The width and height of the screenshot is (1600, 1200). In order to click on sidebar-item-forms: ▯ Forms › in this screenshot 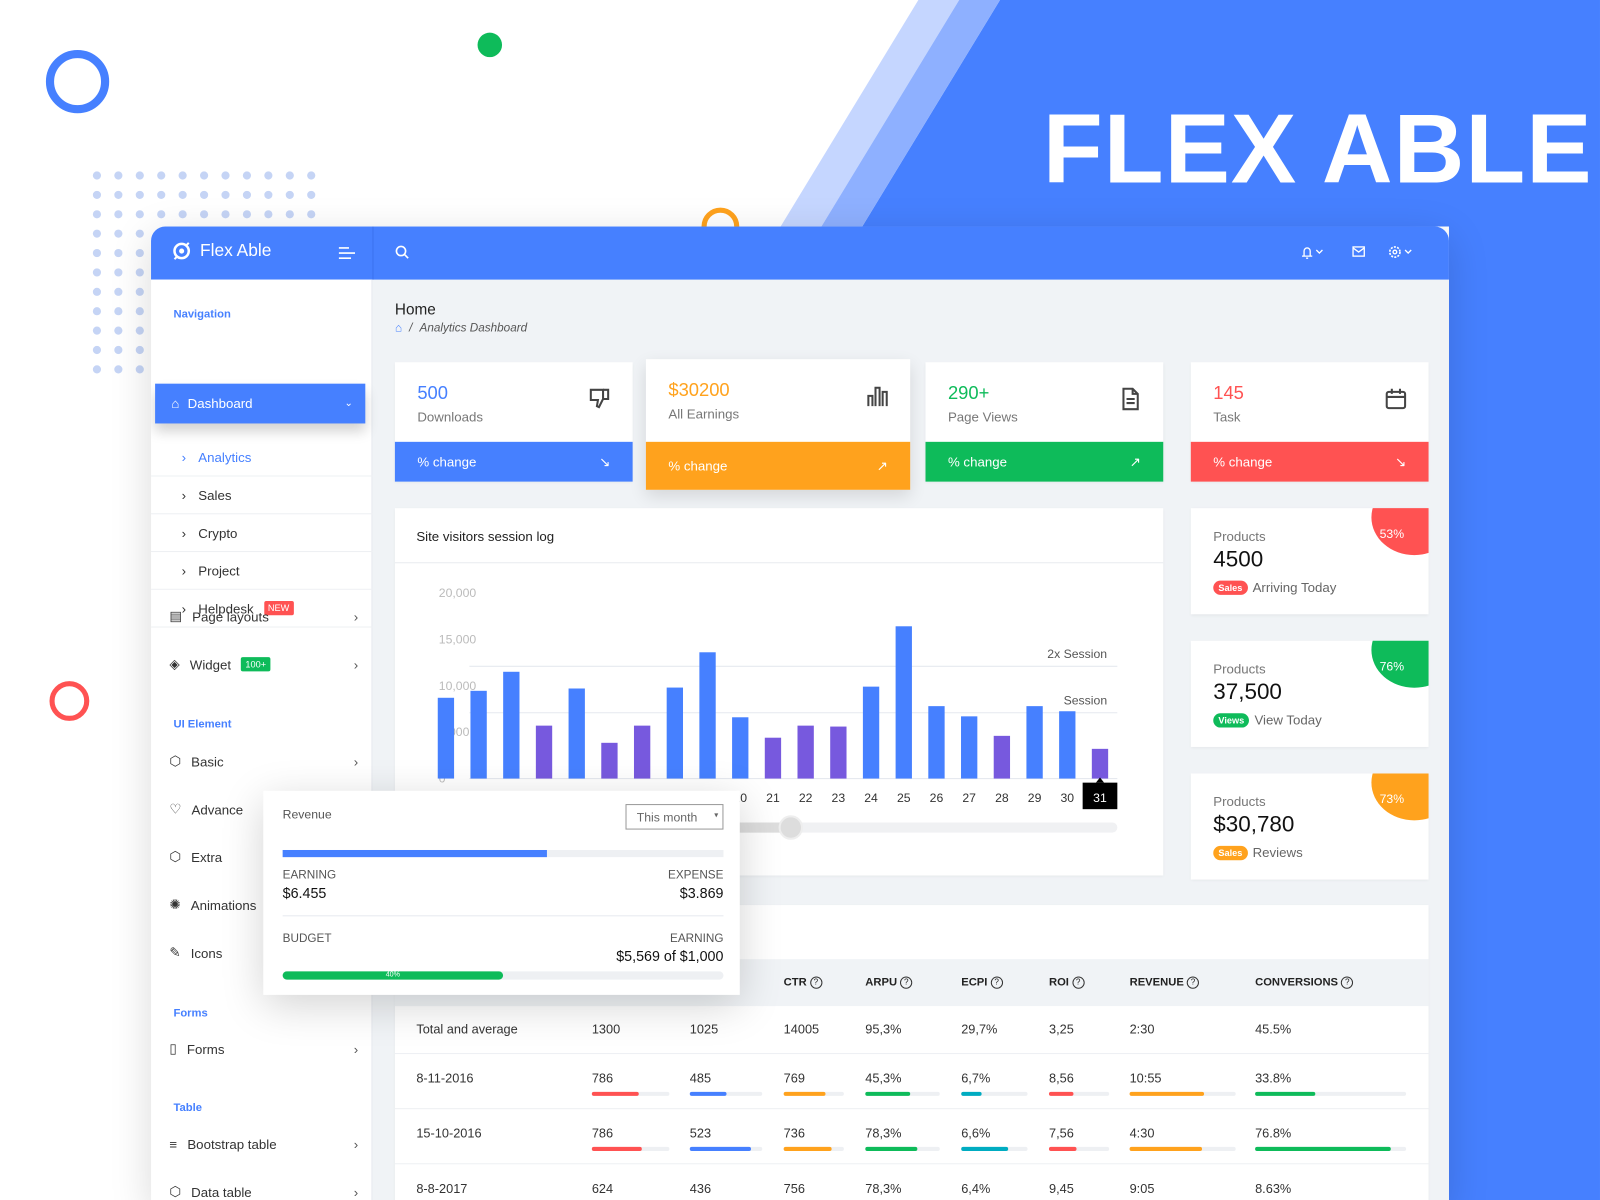, I will do `click(263, 1049)`.